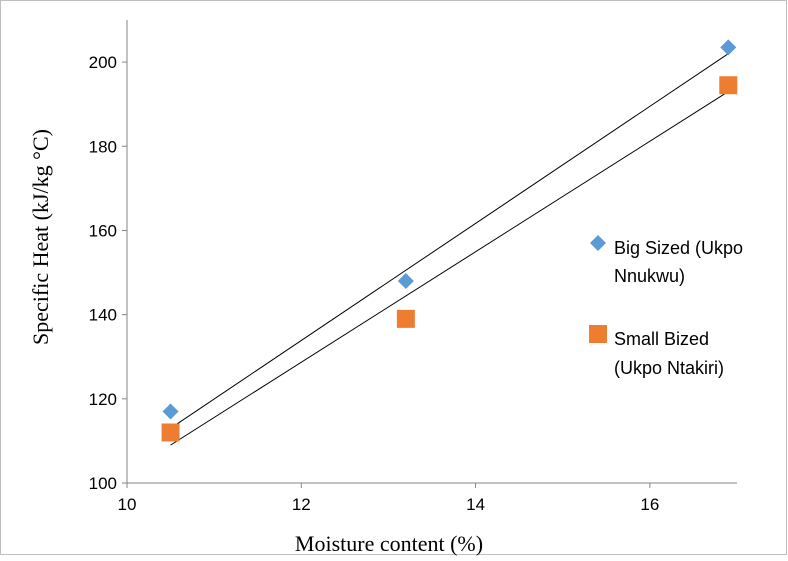  Describe the element at coordinates (103, 315) in the screenshot. I see `y-tick-label: 140` at that location.